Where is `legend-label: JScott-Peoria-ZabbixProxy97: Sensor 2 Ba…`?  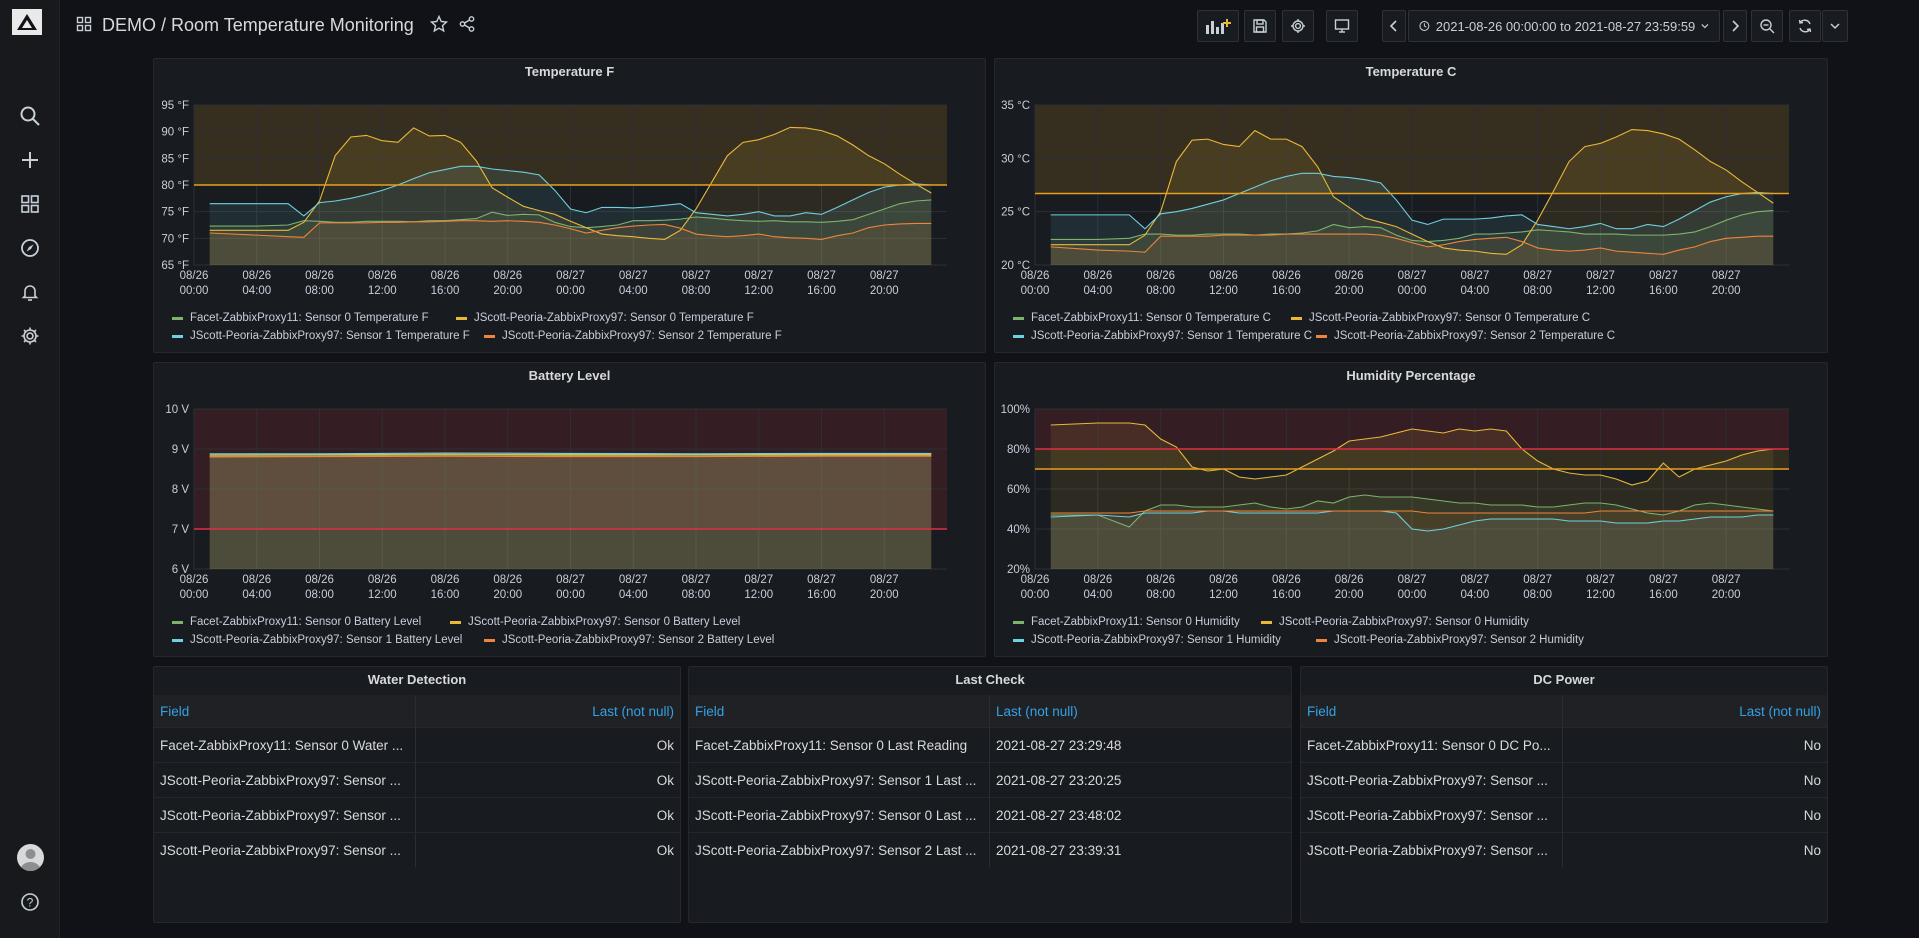 legend-label: JScott-Peoria-ZabbixProxy97: Sensor 2 Ba… is located at coordinates (638, 640).